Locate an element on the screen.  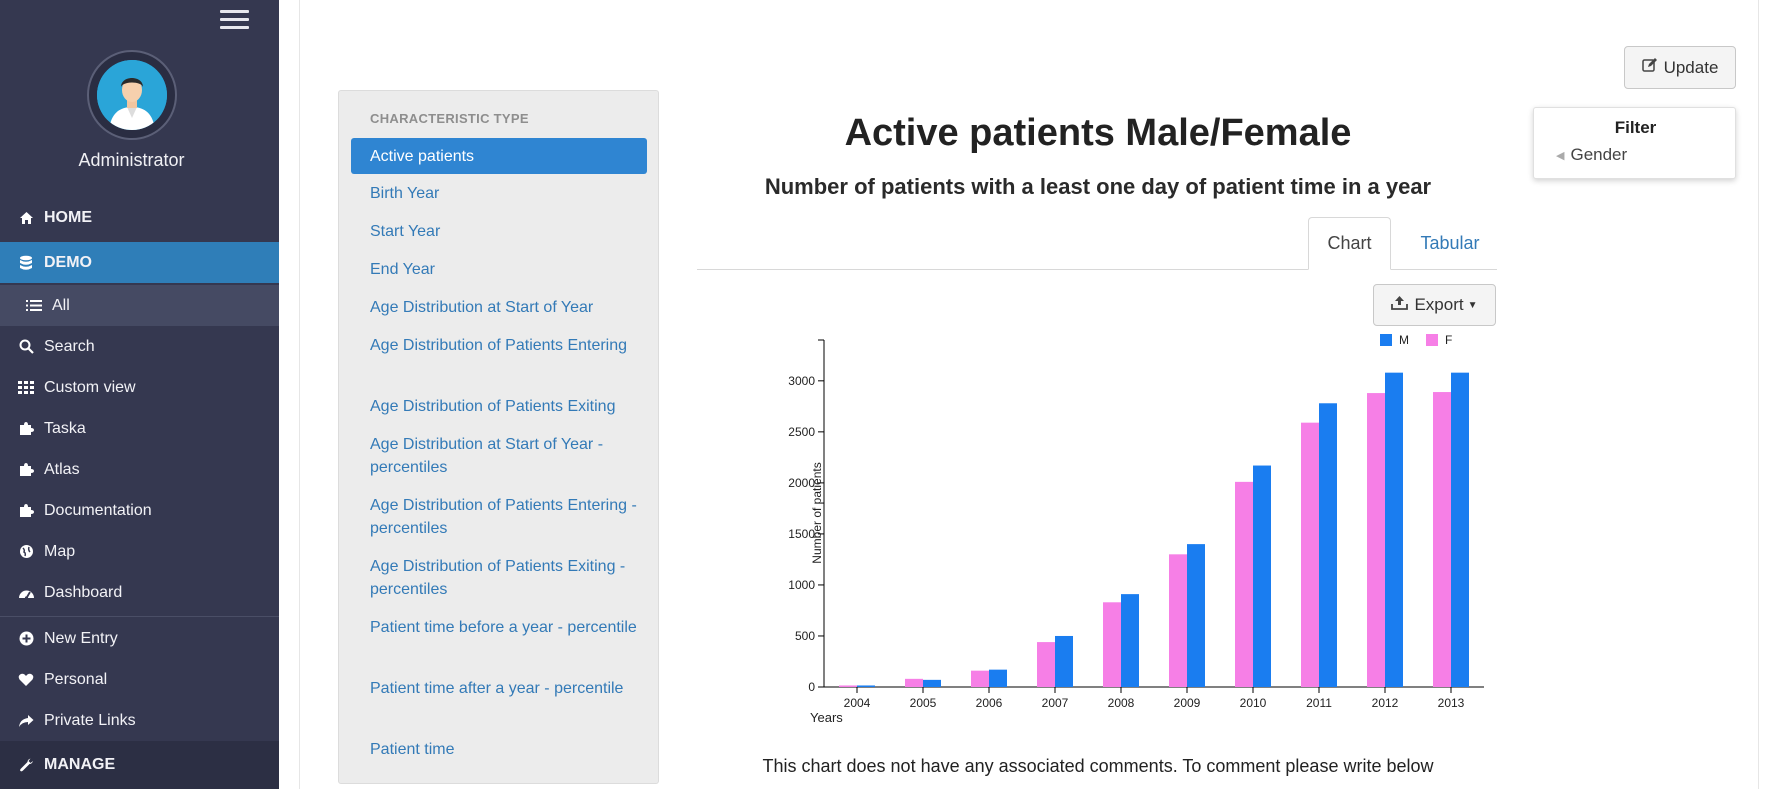
bar-m-2005 is located at coordinates (932, 683).